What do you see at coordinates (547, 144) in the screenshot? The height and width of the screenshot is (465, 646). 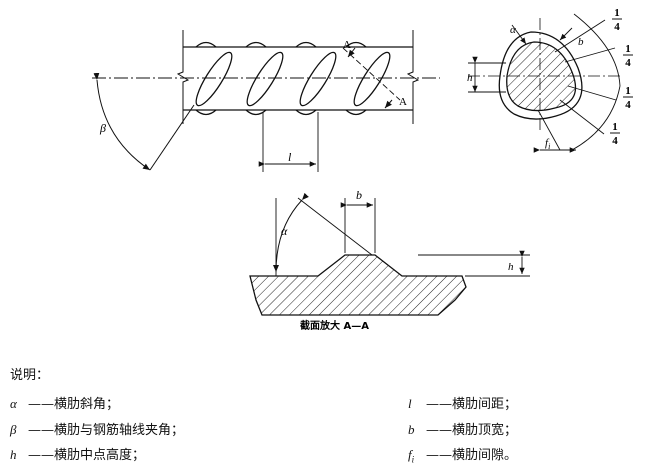 I see `label-fi: fi` at bounding box center [547, 144].